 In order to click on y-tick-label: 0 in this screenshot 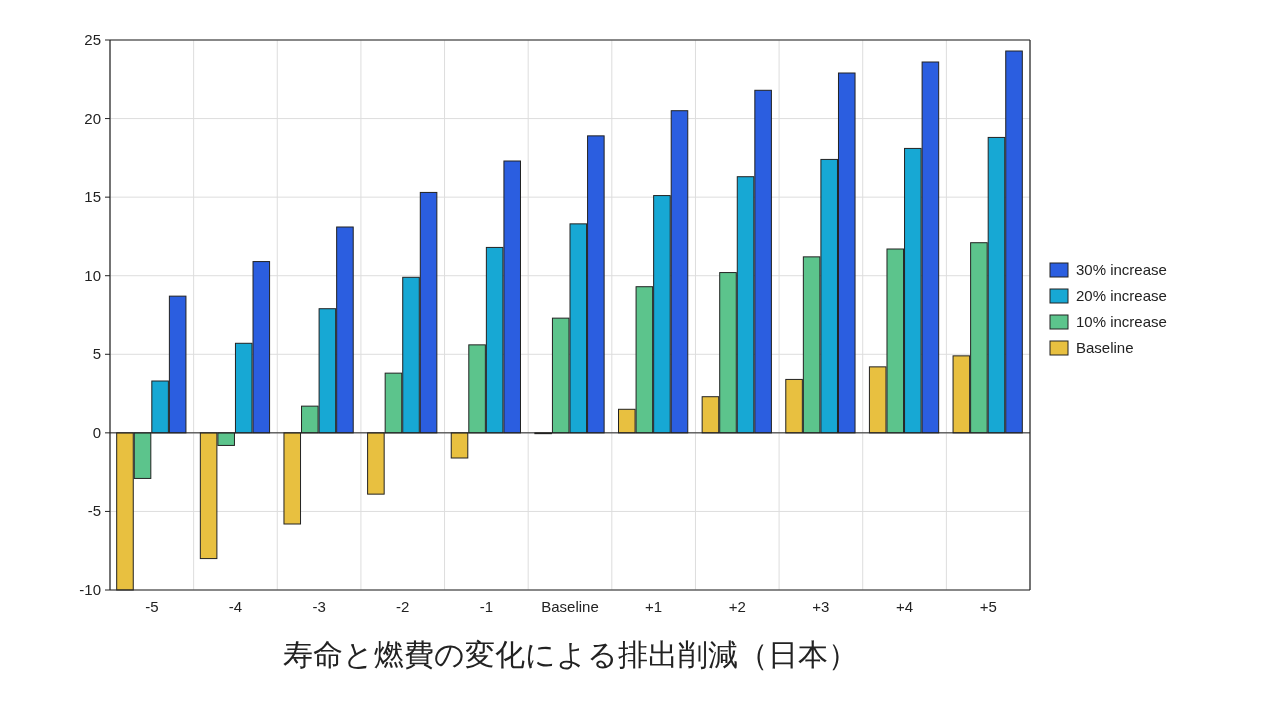, I will do `click(96, 432)`.